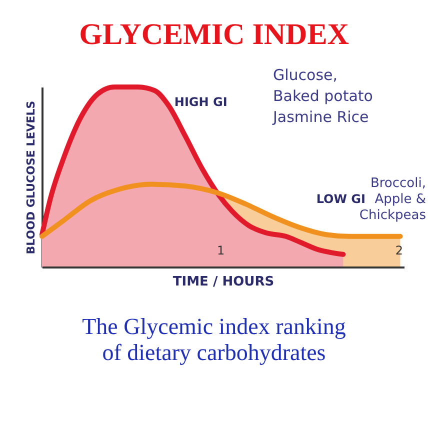 Image resolution: width=428 pixels, height=422 pixels. What do you see at coordinates (399, 251) in the screenshot?
I see `x-tick-label: 2` at bounding box center [399, 251].